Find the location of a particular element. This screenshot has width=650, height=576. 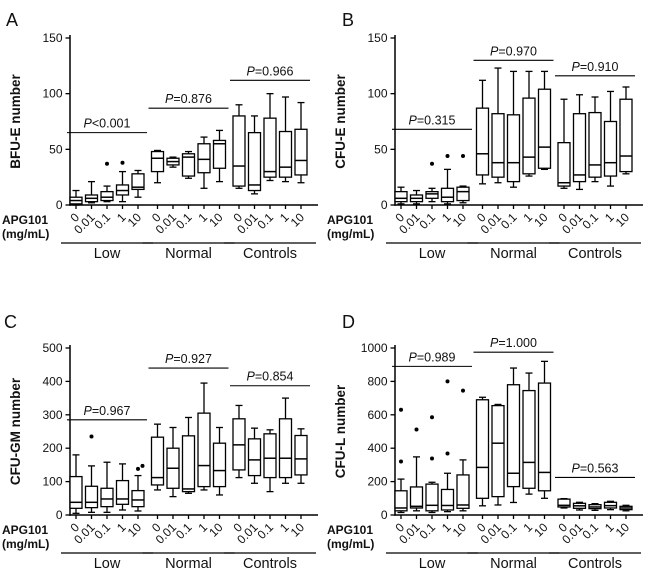

y-tick-label: 1000 is located at coordinates (374, 348).